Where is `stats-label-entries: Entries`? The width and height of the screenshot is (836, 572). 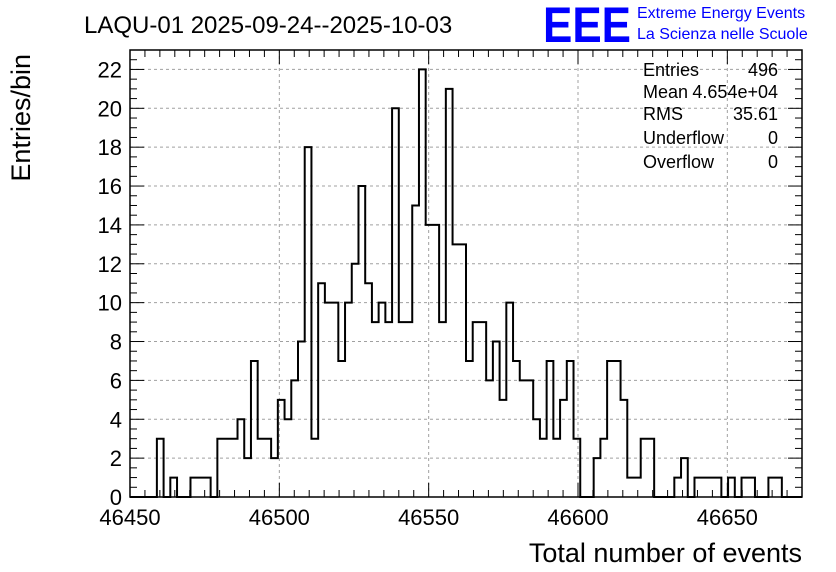
stats-label-entries: Entries is located at coordinates (671, 70).